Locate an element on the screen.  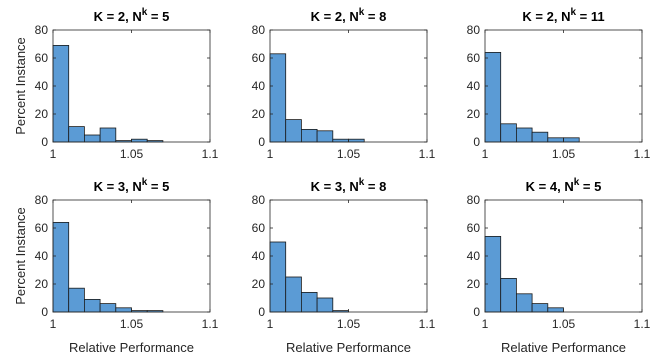
axes-box is located at coordinates (131, 86).